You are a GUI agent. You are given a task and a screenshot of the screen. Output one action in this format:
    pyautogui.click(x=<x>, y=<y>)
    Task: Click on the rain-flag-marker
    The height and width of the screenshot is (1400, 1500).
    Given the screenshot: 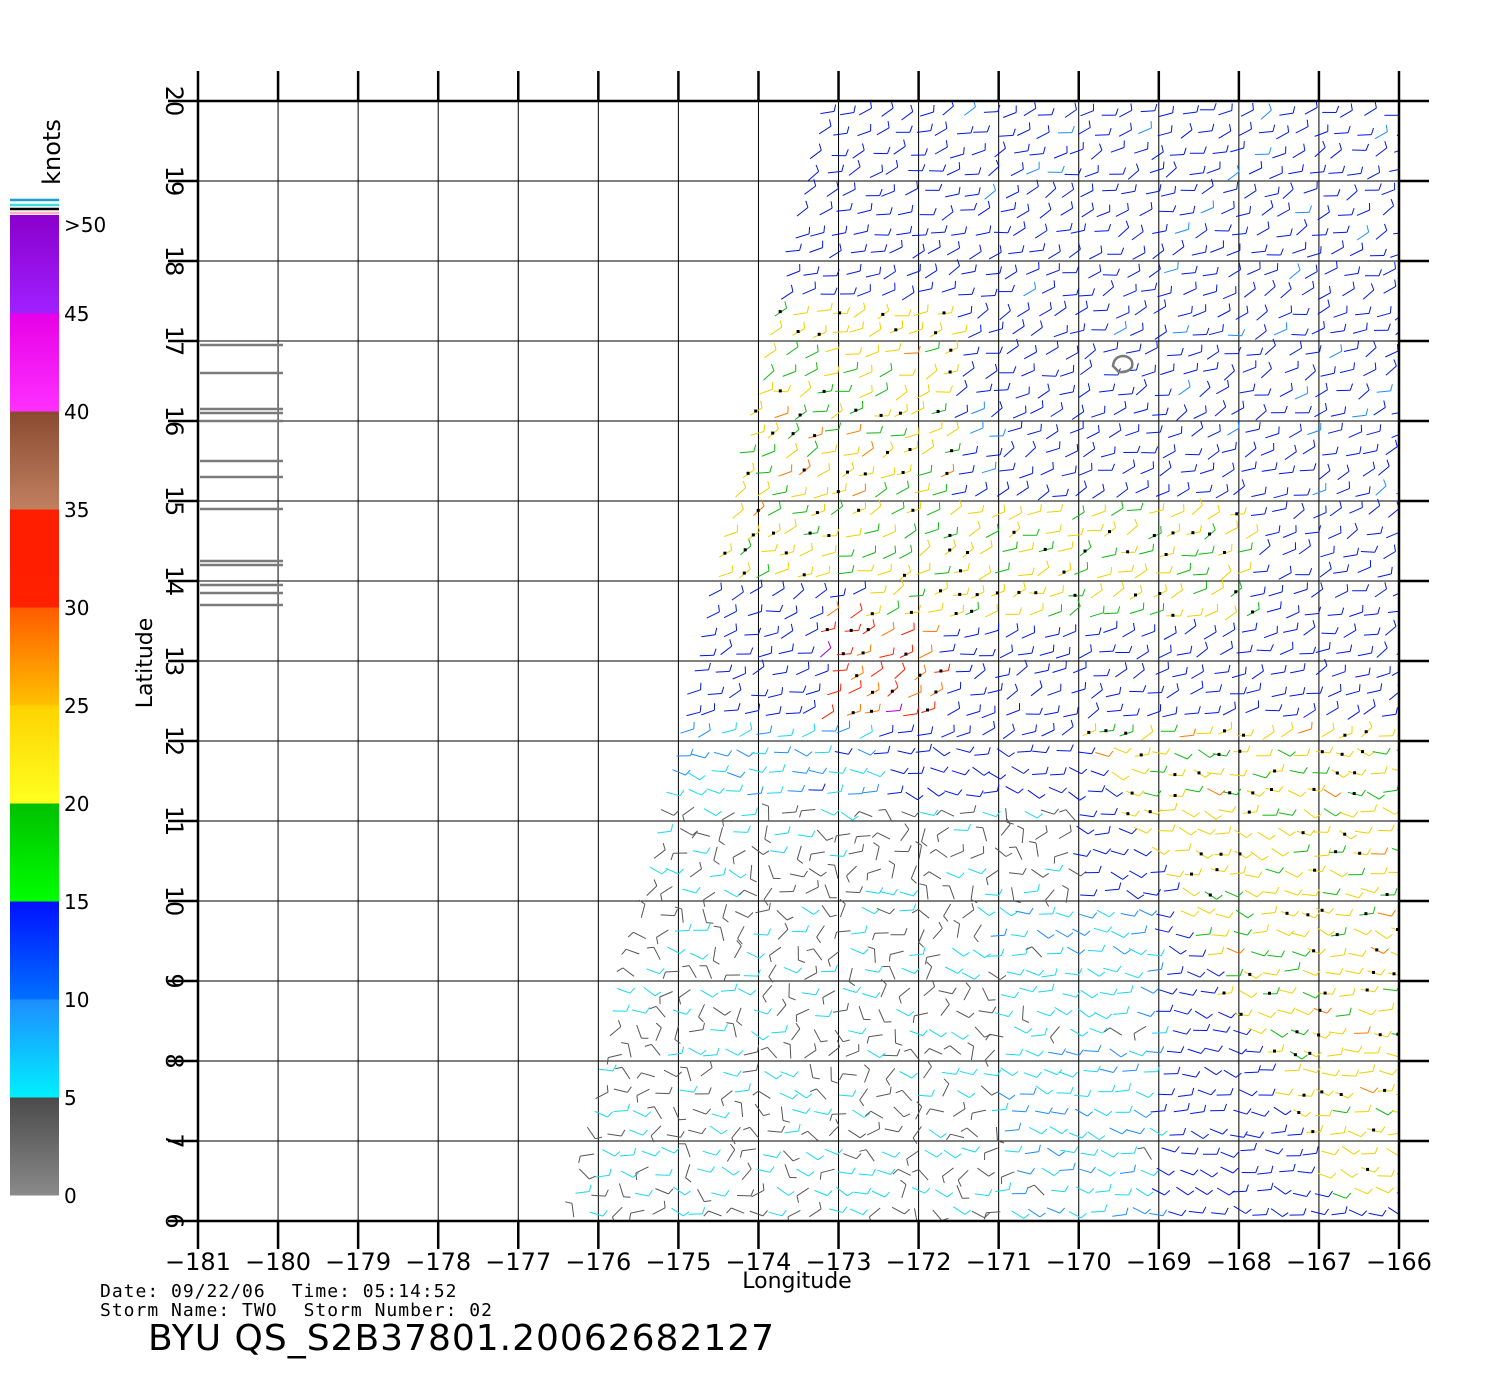 What is the action you would take?
    pyautogui.click(x=725, y=553)
    